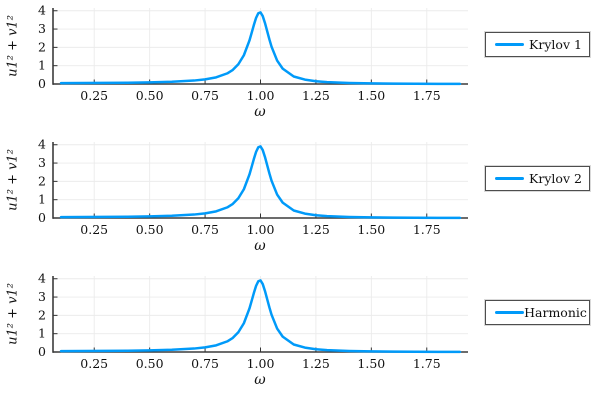  I want to click on legend-harmonic: Harmonic, so click(537, 312).